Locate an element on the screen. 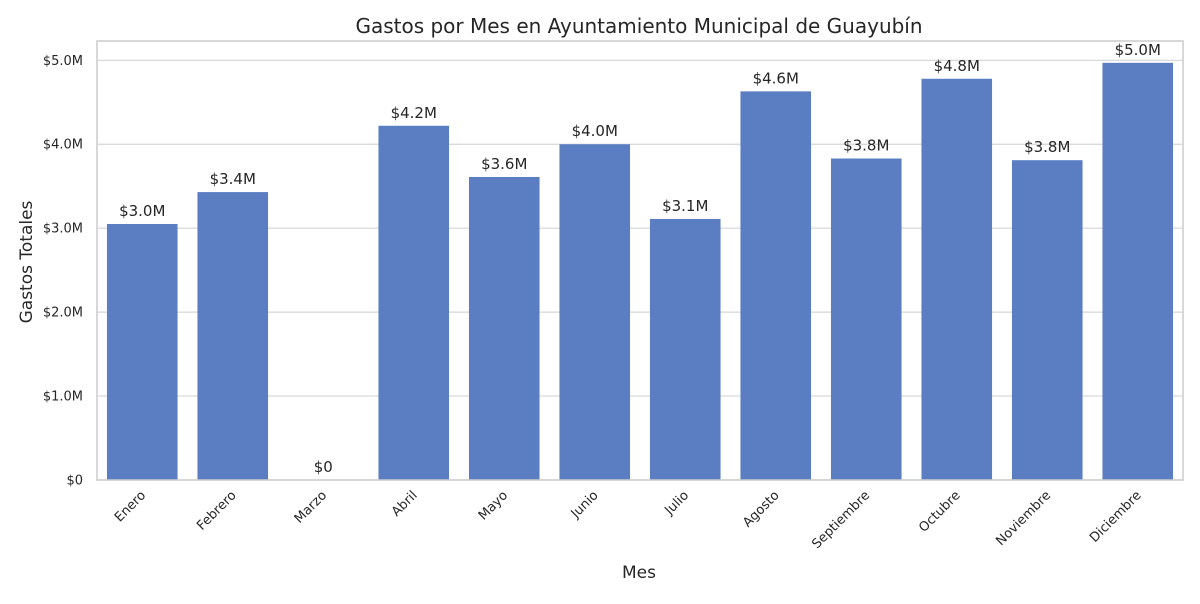 This screenshot has width=1200, height=604. y-tick-label: $0 is located at coordinates (74, 481).